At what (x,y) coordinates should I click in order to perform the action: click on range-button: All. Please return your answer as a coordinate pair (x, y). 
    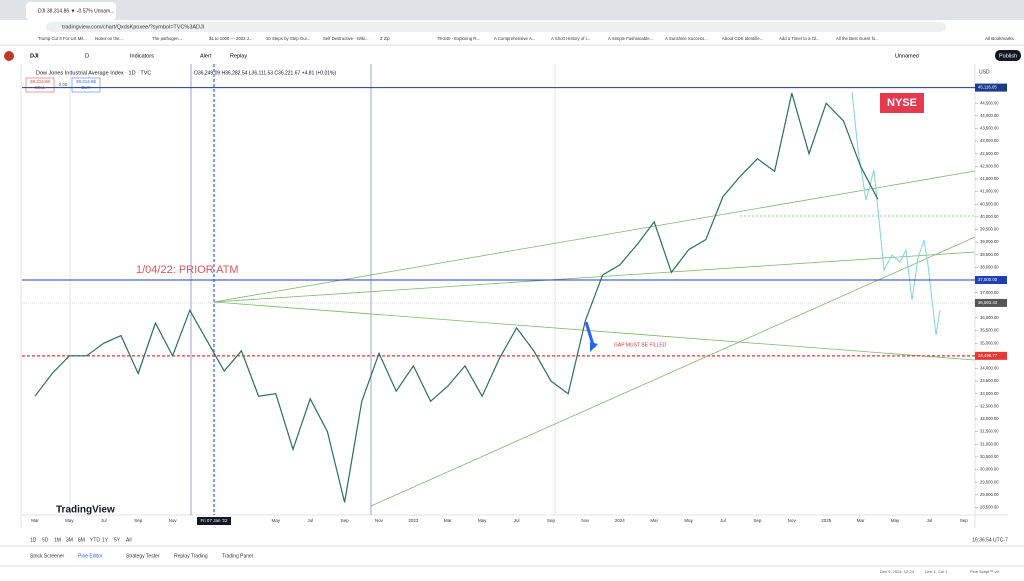
    Looking at the image, I should click on (129, 540).